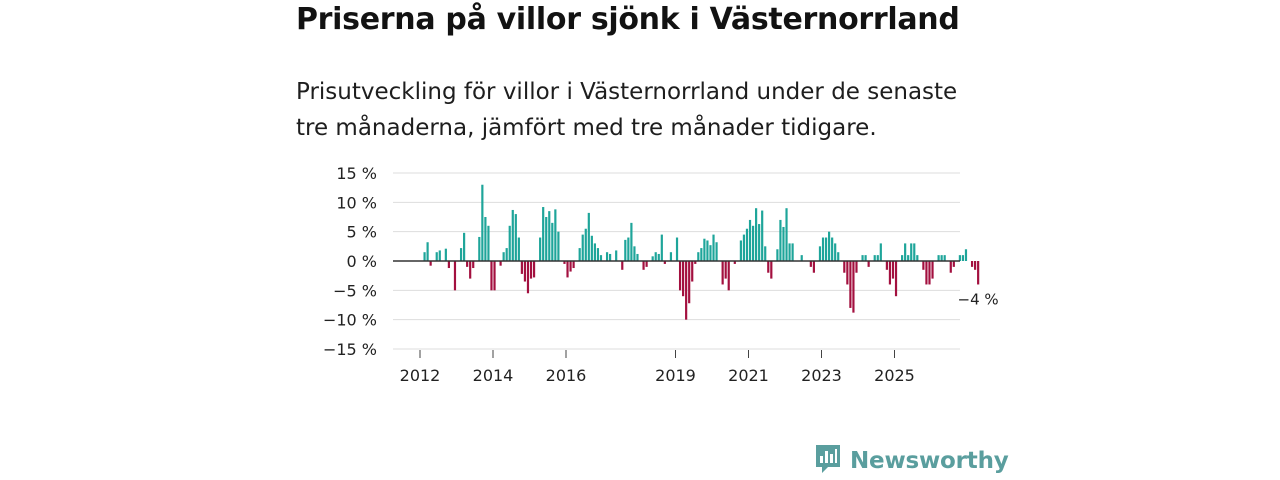 The image size is (1280, 480). I want to click on bars, so click(701, 252).